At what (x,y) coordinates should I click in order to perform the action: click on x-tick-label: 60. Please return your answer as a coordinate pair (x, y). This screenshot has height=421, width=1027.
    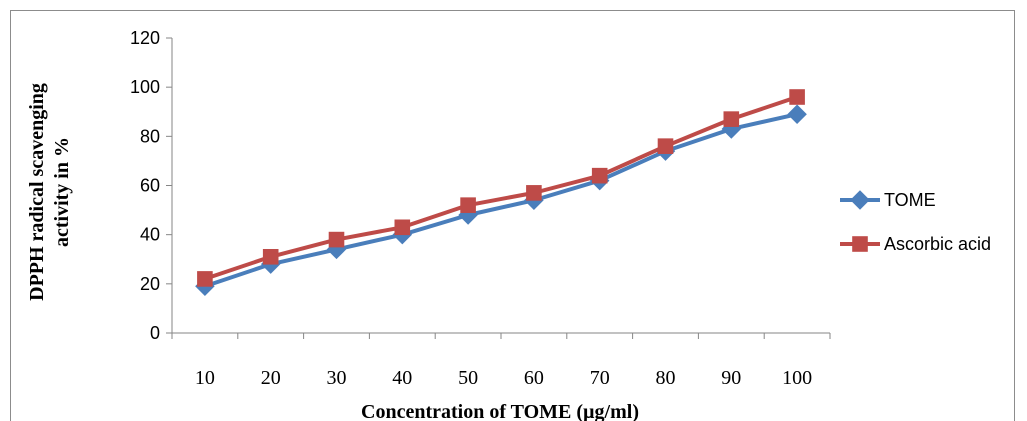
    Looking at the image, I should click on (534, 378).